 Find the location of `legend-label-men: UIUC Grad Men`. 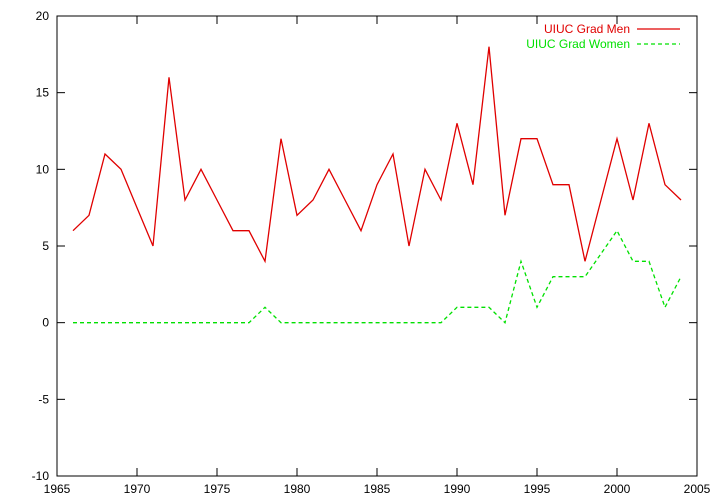

legend-label-men: UIUC Grad Men is located at coordinates (587, 29).